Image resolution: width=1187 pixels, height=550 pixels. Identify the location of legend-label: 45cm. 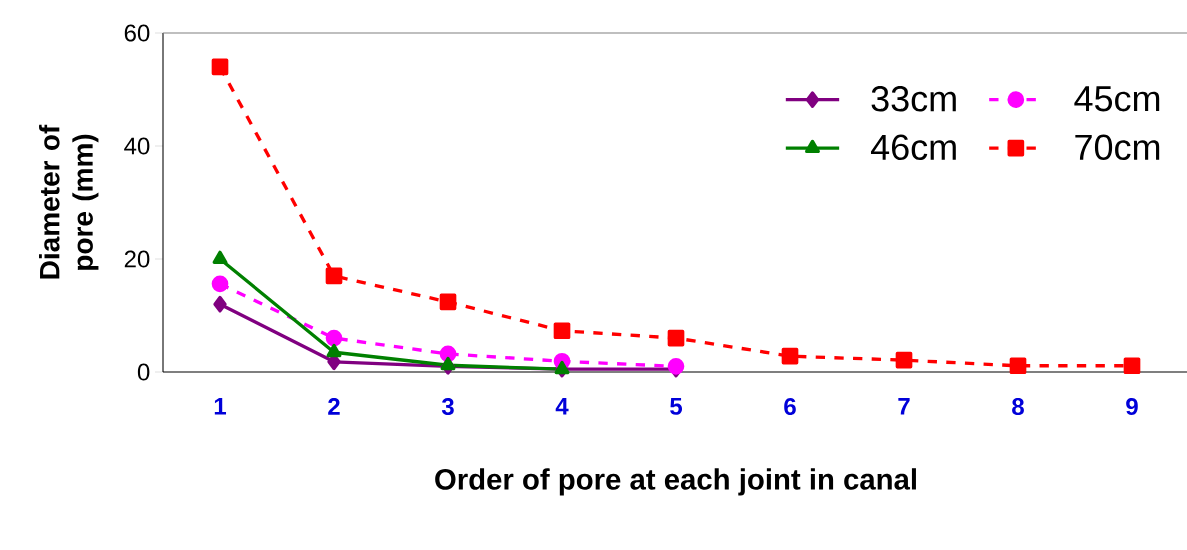
(1117, 99).